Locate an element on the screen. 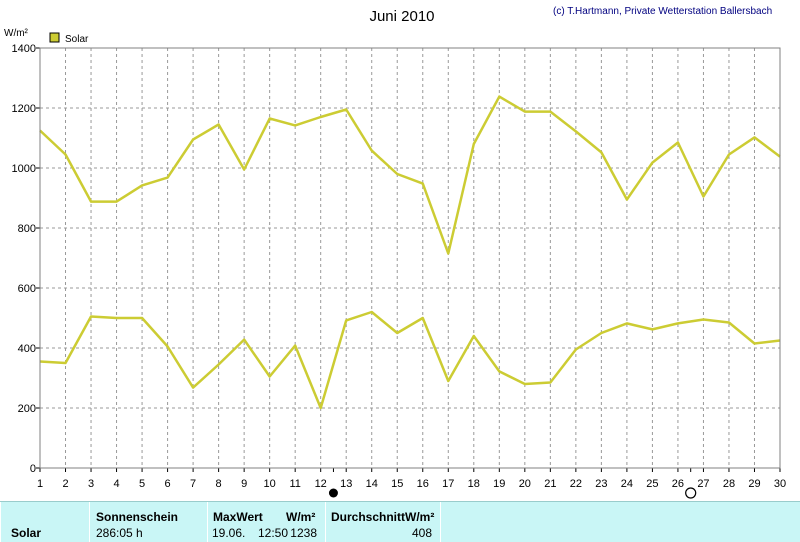  y-axis-unit: W/m² is located at coordinates (16, 33).